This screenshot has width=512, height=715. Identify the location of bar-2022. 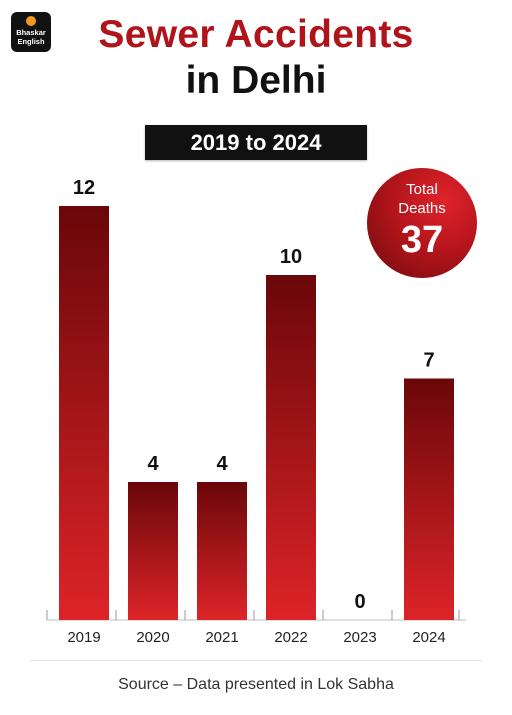
(291, 447).